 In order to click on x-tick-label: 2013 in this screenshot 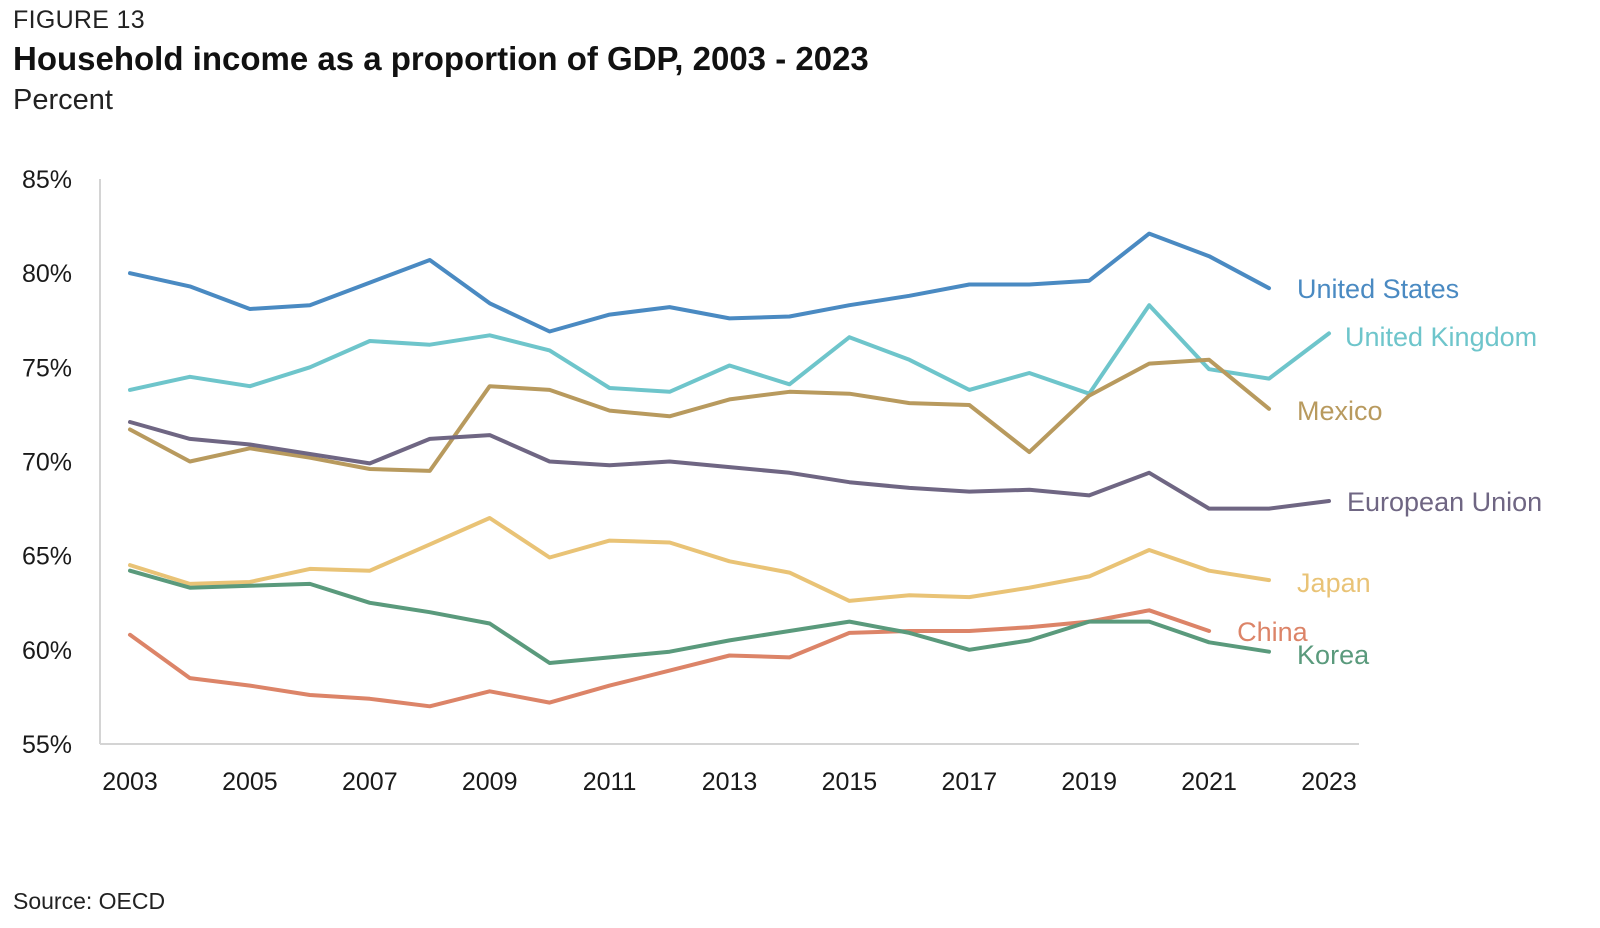, I will do `click(730, 782)`.